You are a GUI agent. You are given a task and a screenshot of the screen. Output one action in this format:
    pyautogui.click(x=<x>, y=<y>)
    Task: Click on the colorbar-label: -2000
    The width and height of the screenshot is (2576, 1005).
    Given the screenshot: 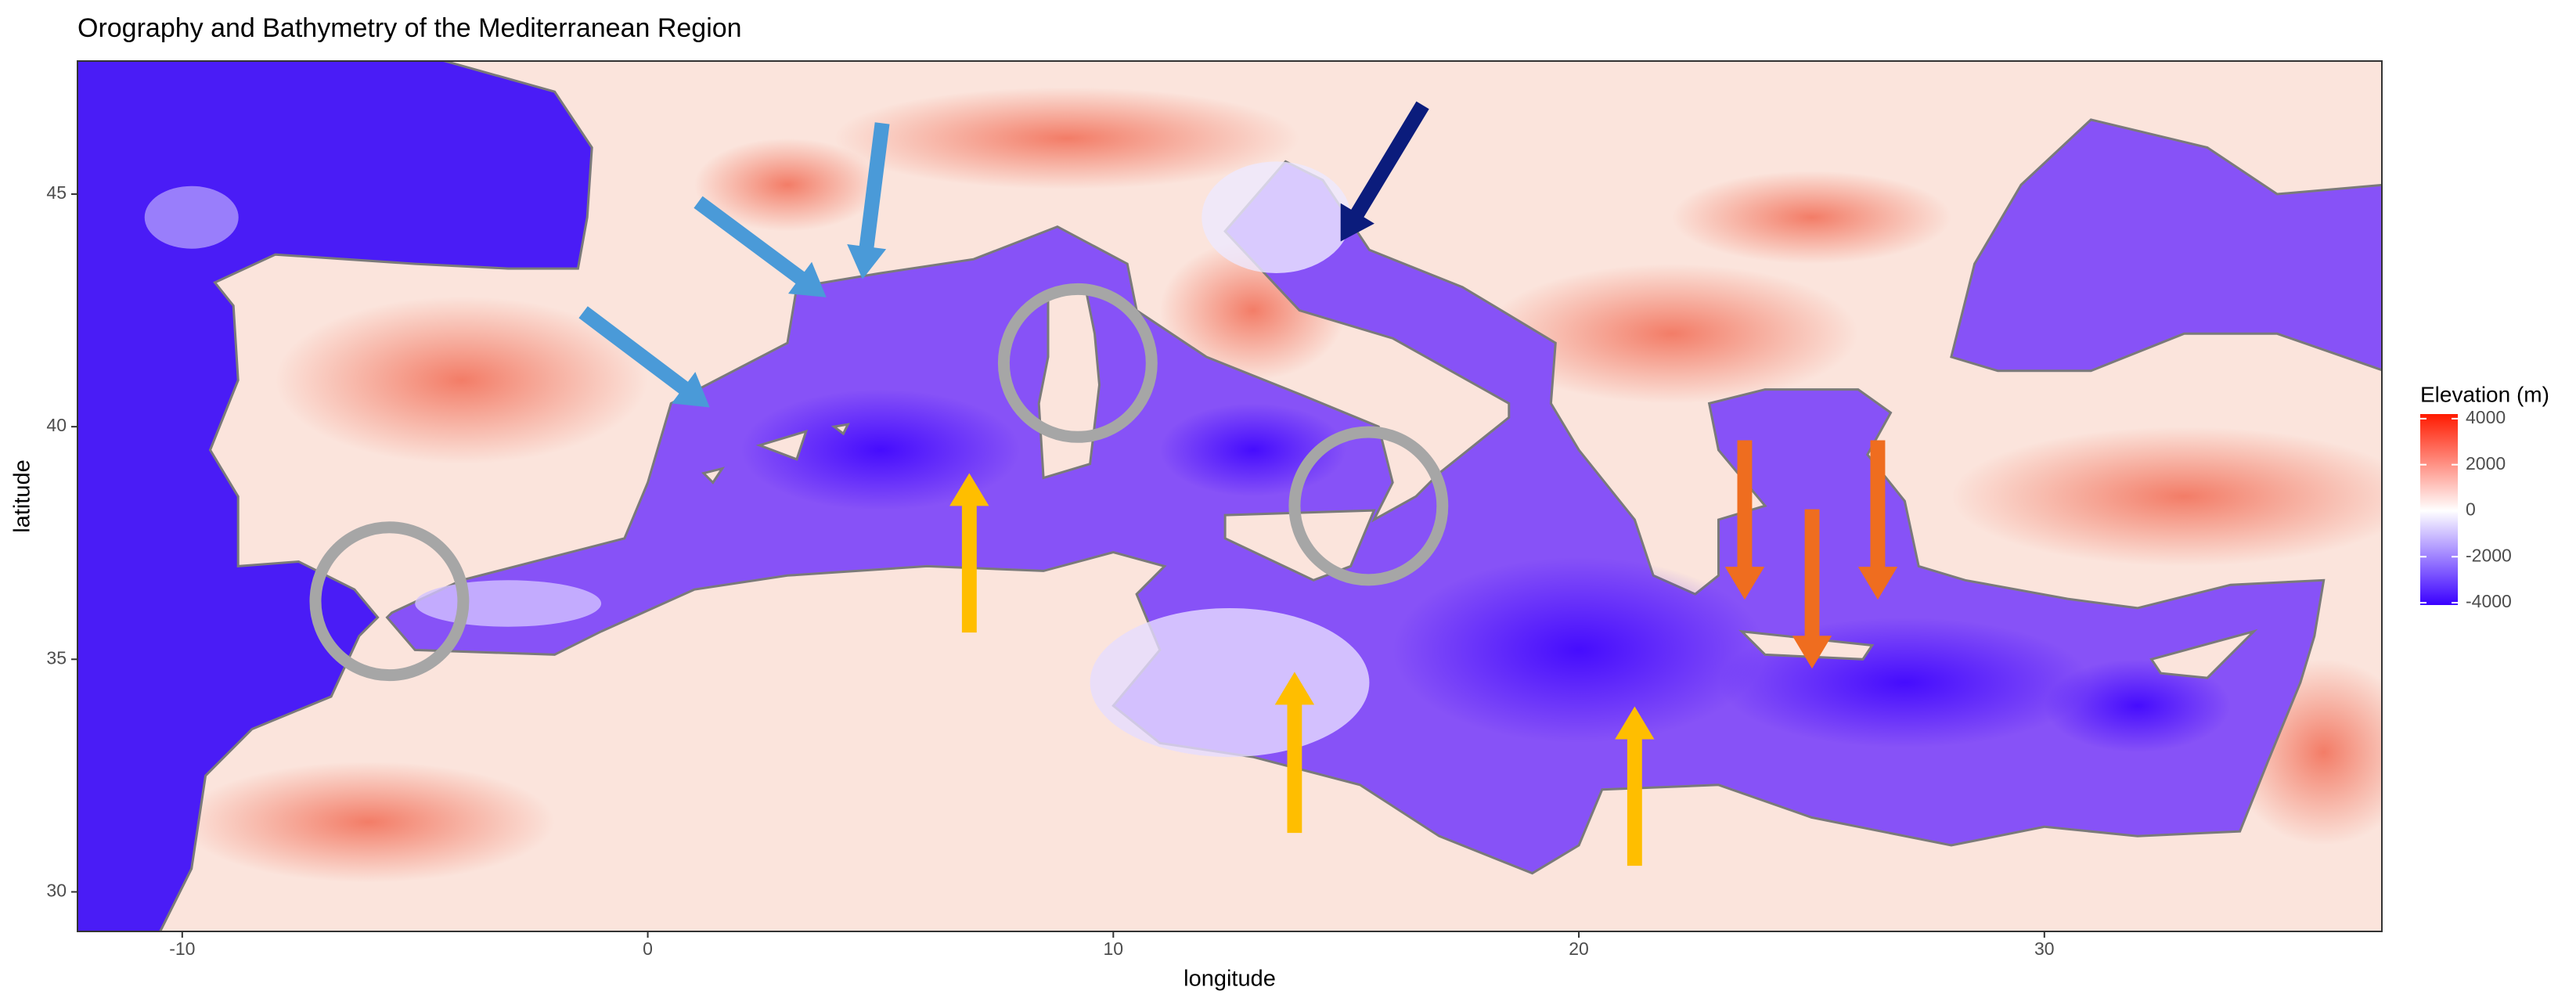 What is the action you would take?
    pyautogui.click(x=2489, y=555)
    